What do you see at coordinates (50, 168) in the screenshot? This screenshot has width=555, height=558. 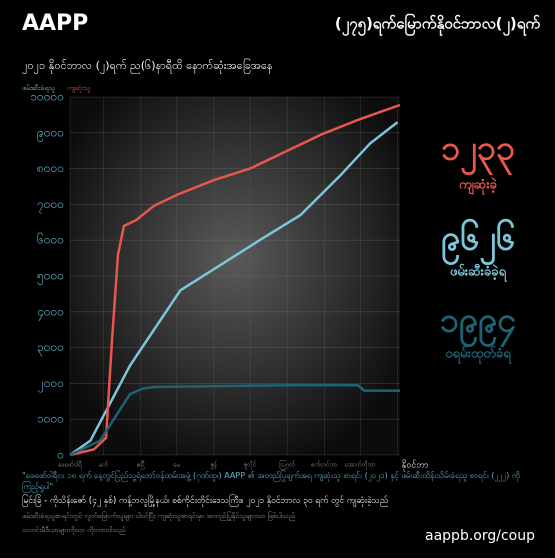 I see `y-tick-label: ၈၀၀၀` at bounding box center [50, 168].